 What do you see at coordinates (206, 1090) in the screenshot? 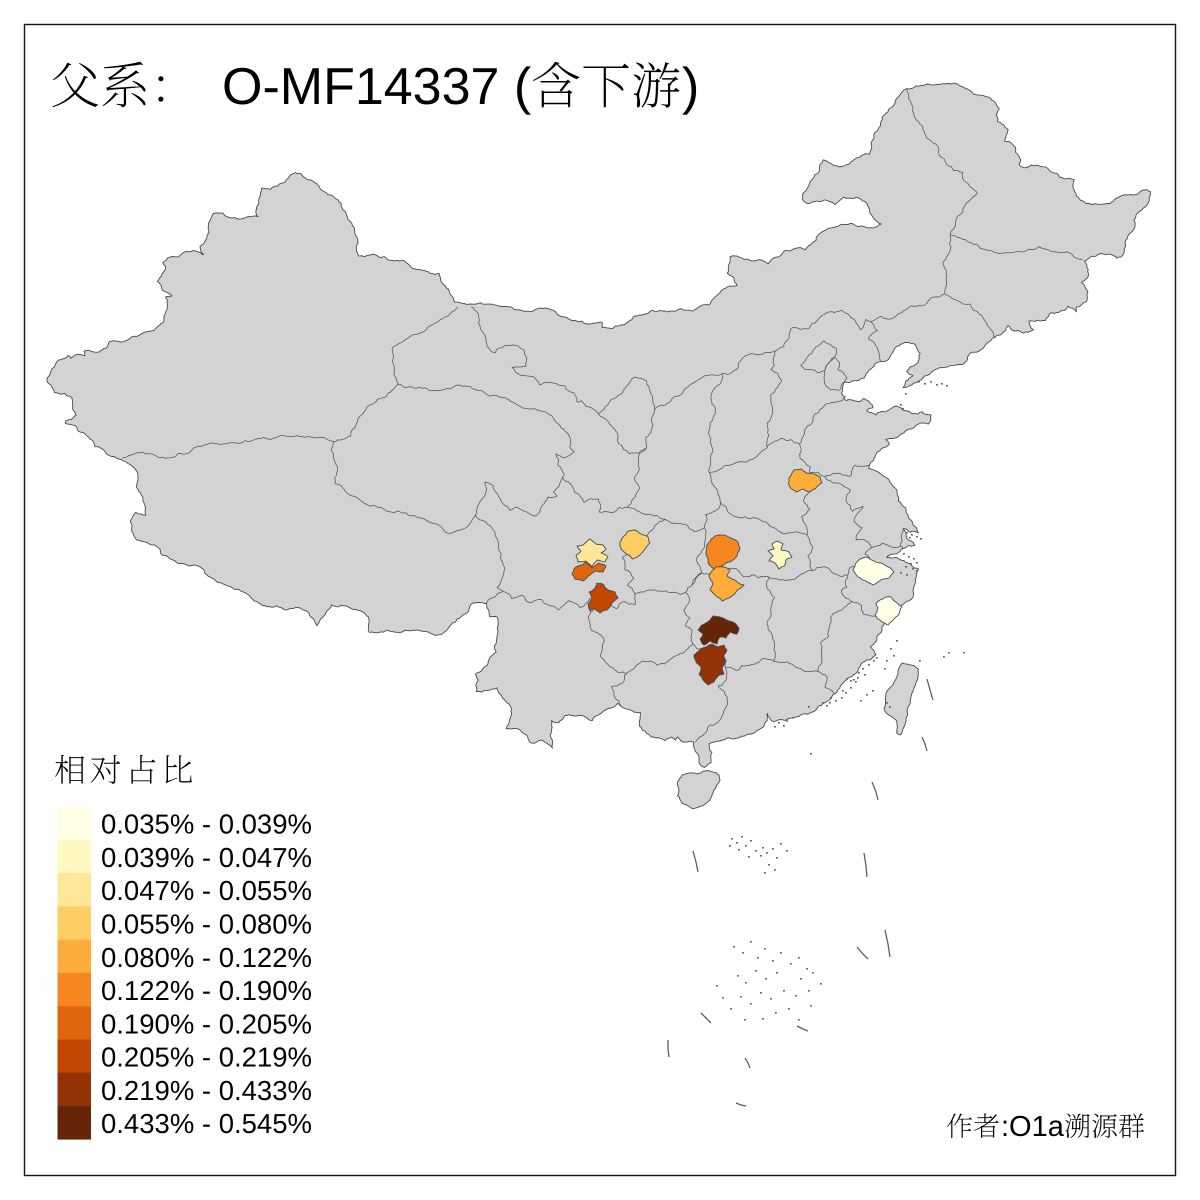
I see `svg-text: 0.219% - 0.433%` at bounding box center [206, 1090].